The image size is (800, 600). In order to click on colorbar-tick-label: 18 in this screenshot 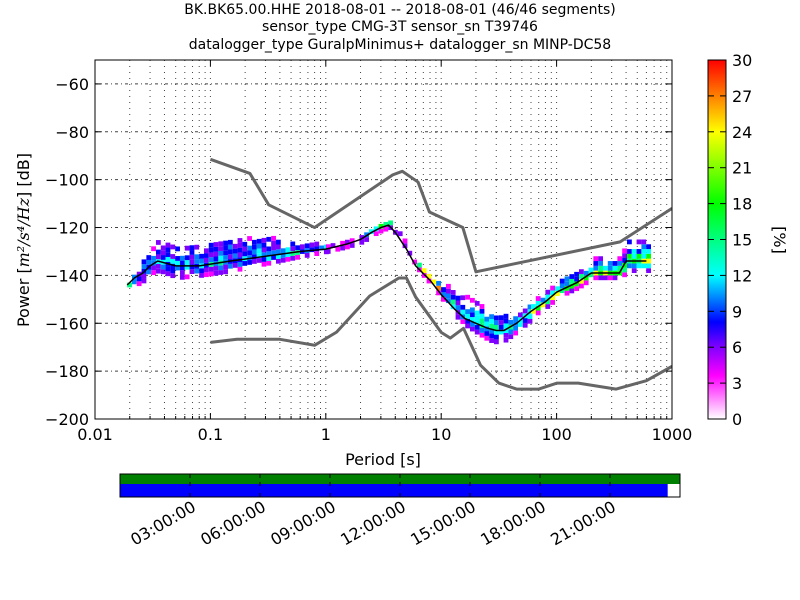, I will do `click(742, 204)`.